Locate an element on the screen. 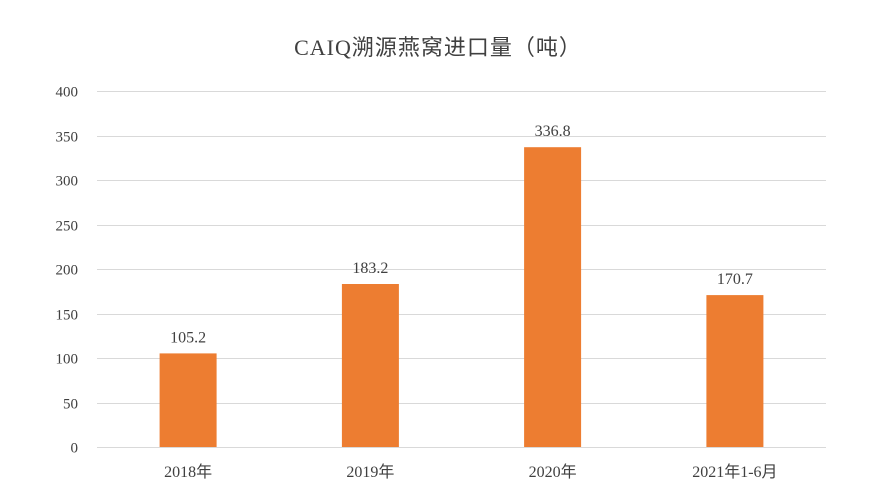 This screenshot has height=501, width=876. data-label-2: 183.2 is located at coordinates (370, 268).